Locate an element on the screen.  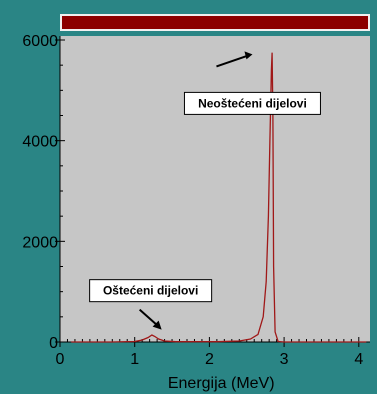
x-axis-label: Energija (MeV) is located at coordinates (221, 383).